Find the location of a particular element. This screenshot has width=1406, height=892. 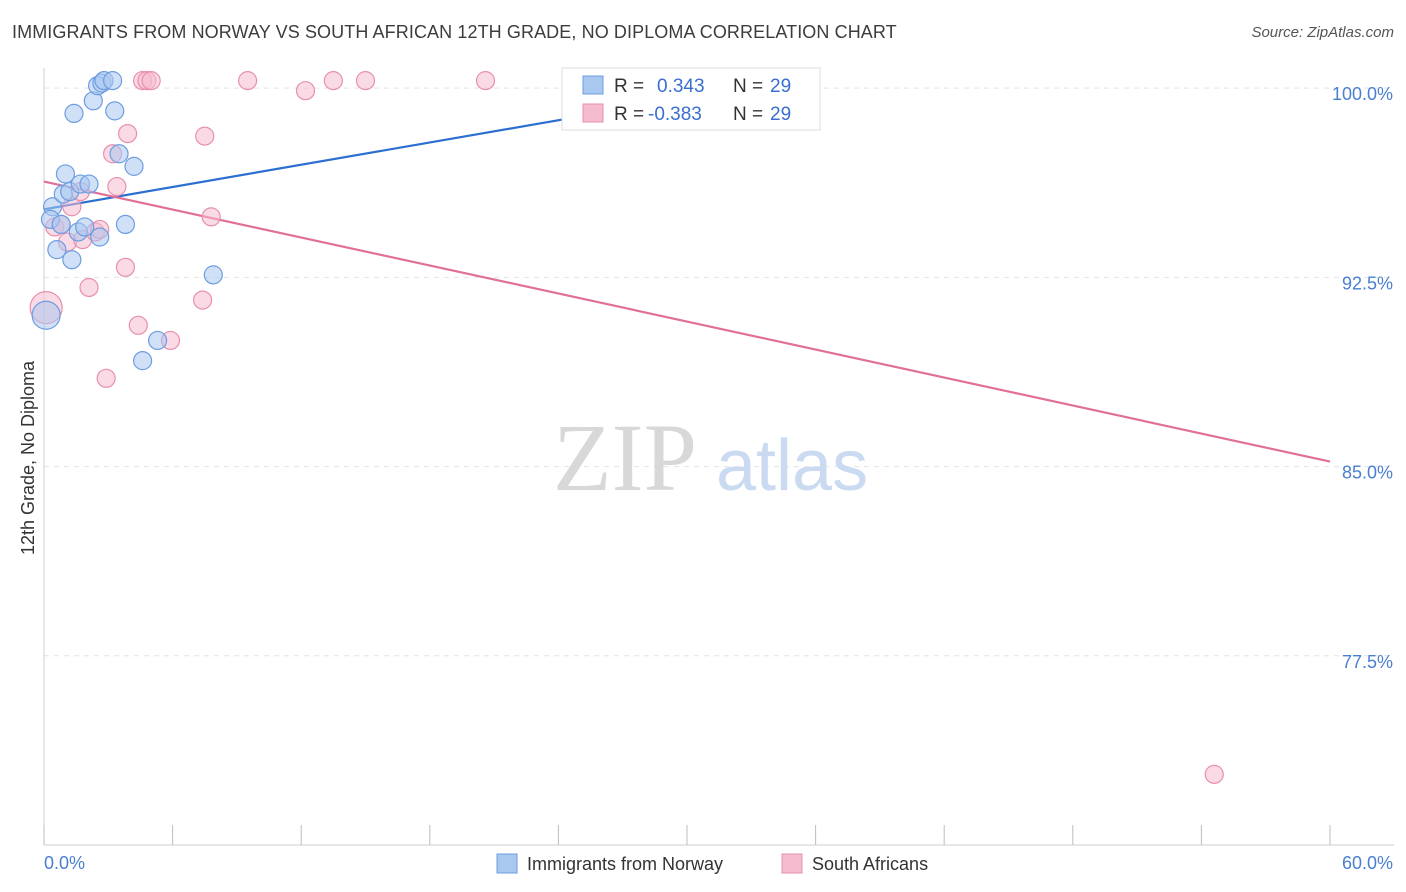

source-credit: Source: ZipAtlas.com is located at coordinates (1322, 32).